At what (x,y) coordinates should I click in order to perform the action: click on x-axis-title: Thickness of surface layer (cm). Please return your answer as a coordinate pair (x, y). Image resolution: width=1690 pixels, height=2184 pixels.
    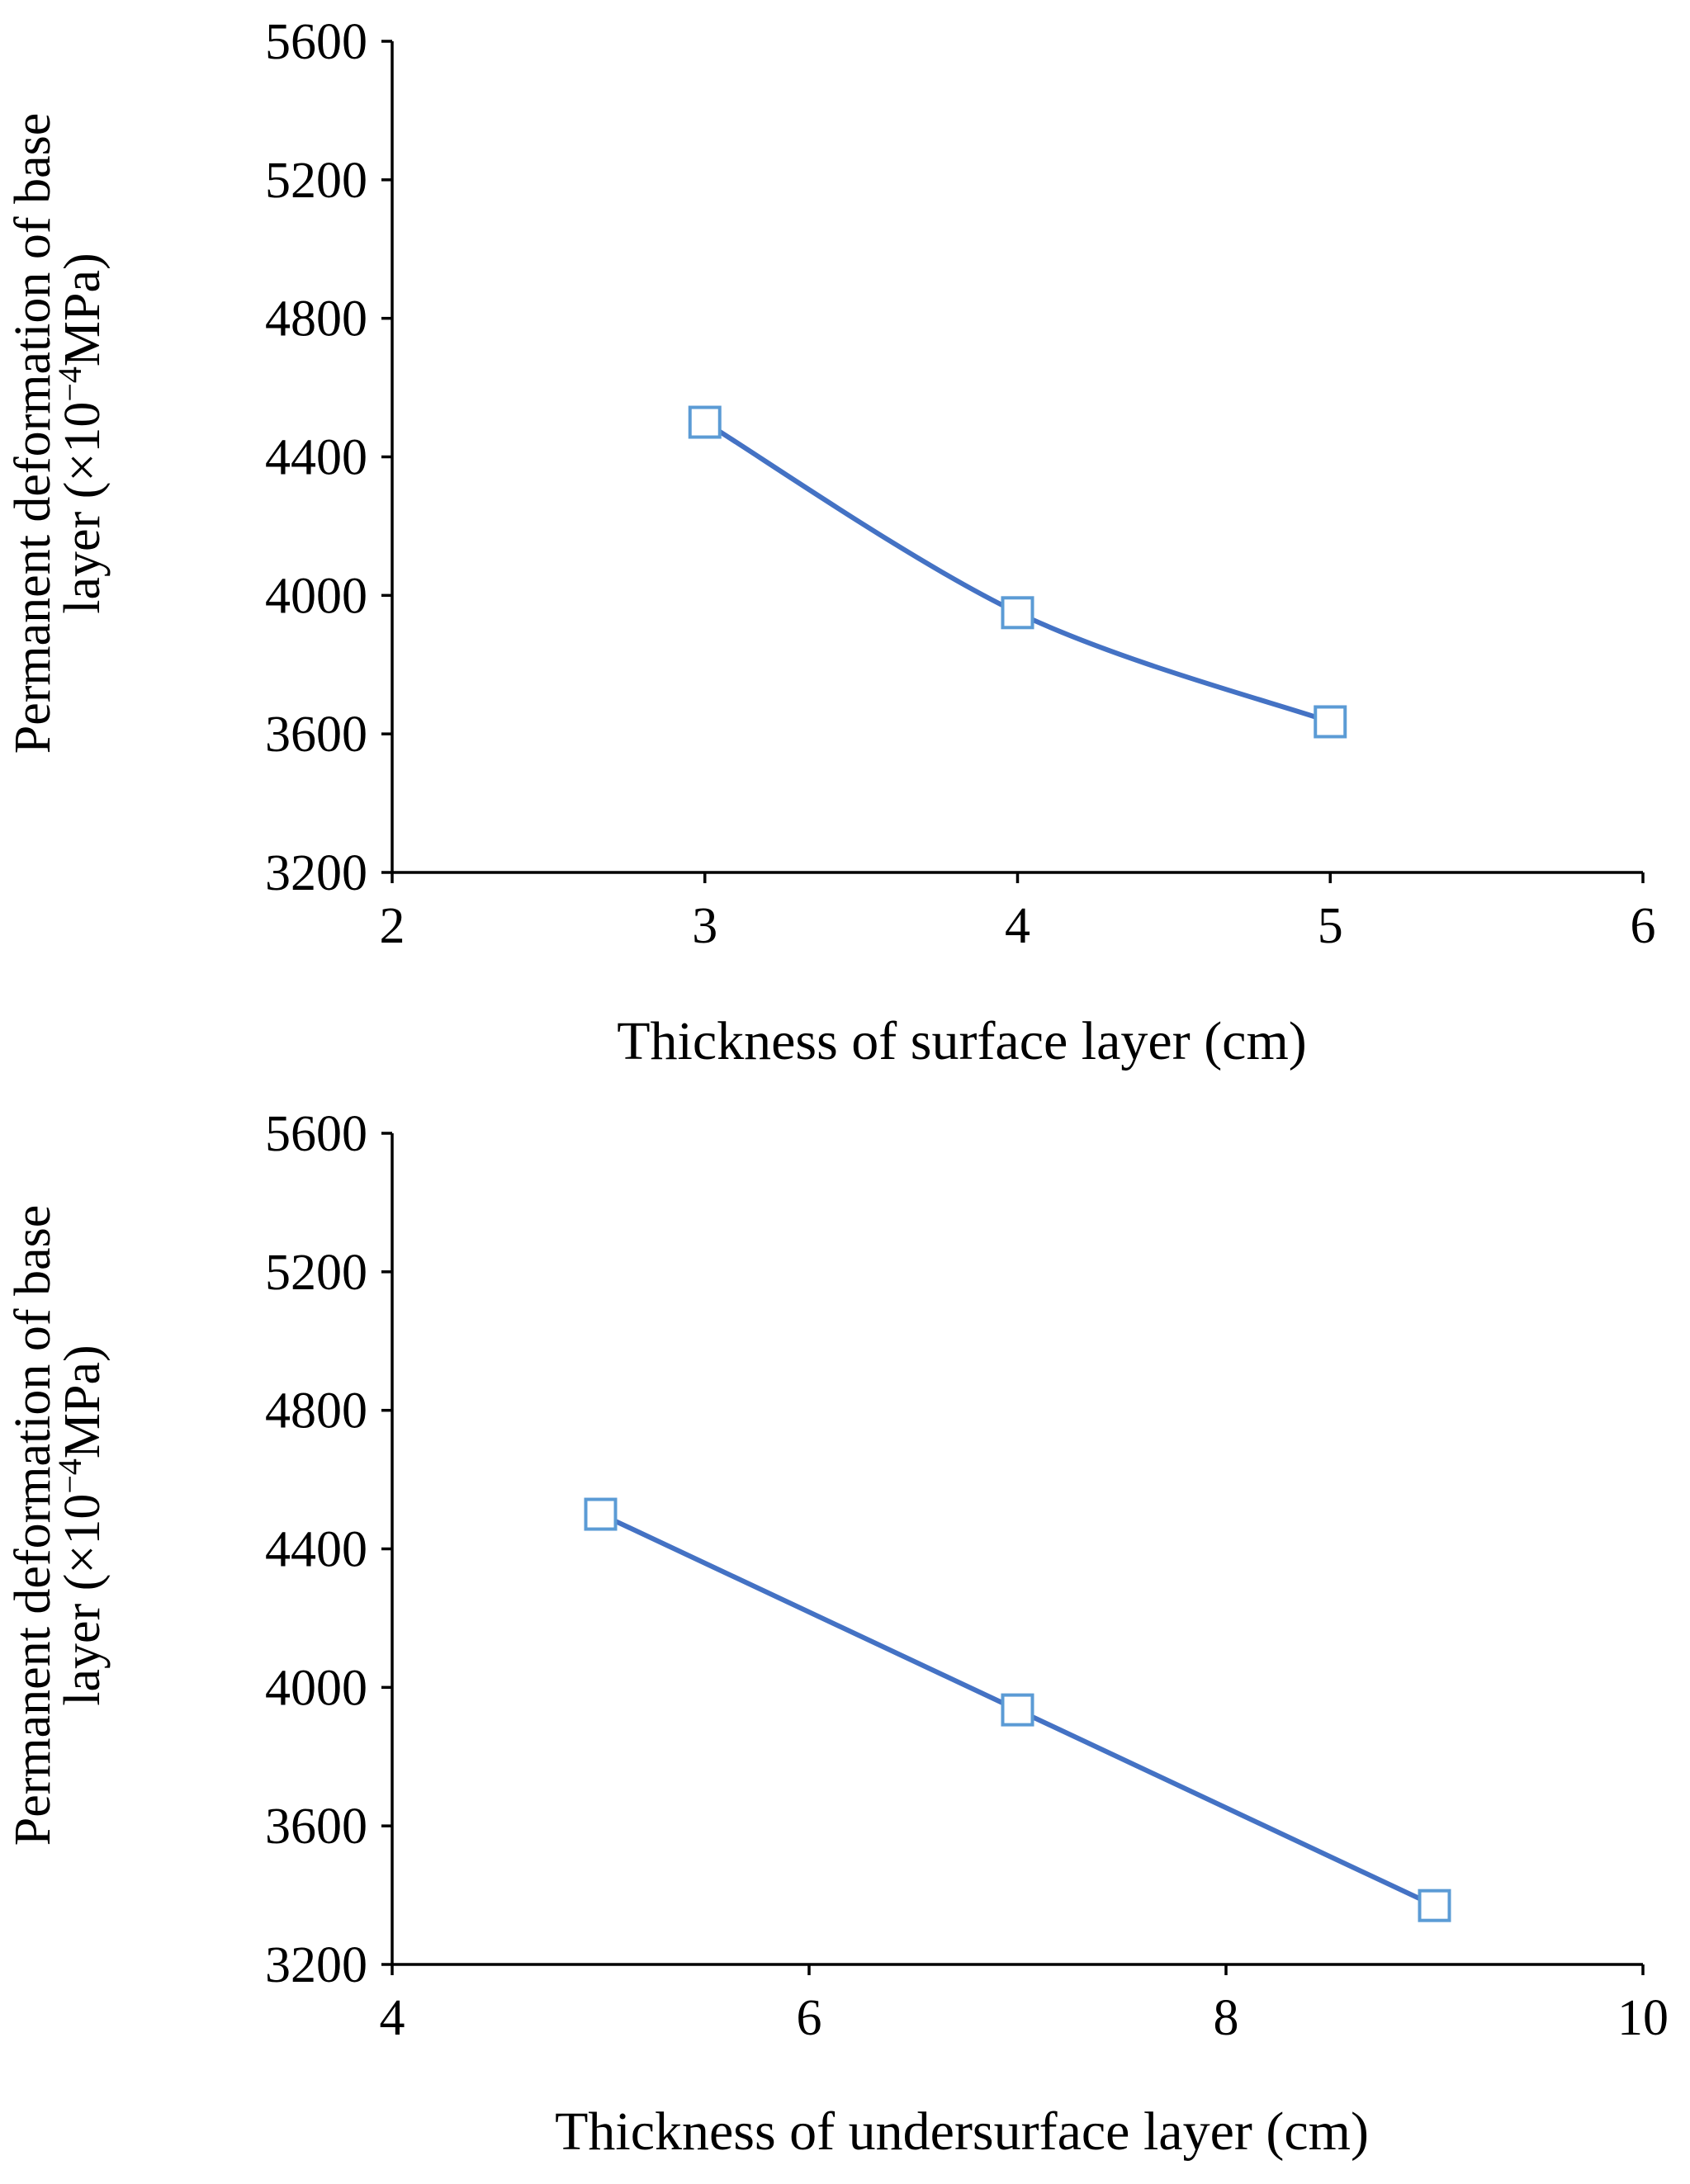
    Looking at the image, I should click on (962, 1041).